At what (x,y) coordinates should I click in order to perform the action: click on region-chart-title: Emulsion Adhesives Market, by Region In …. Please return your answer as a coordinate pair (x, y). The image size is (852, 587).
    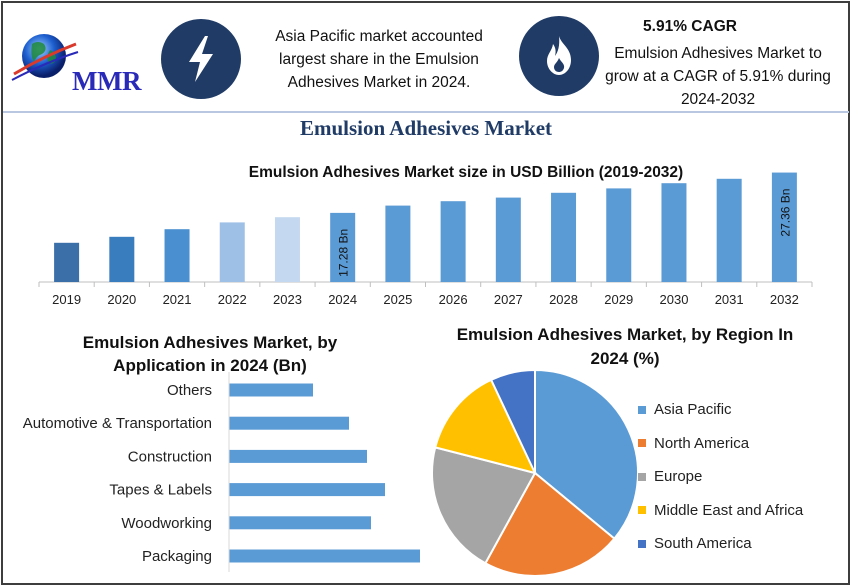
    Looking at the image, I should click on (625, 347).